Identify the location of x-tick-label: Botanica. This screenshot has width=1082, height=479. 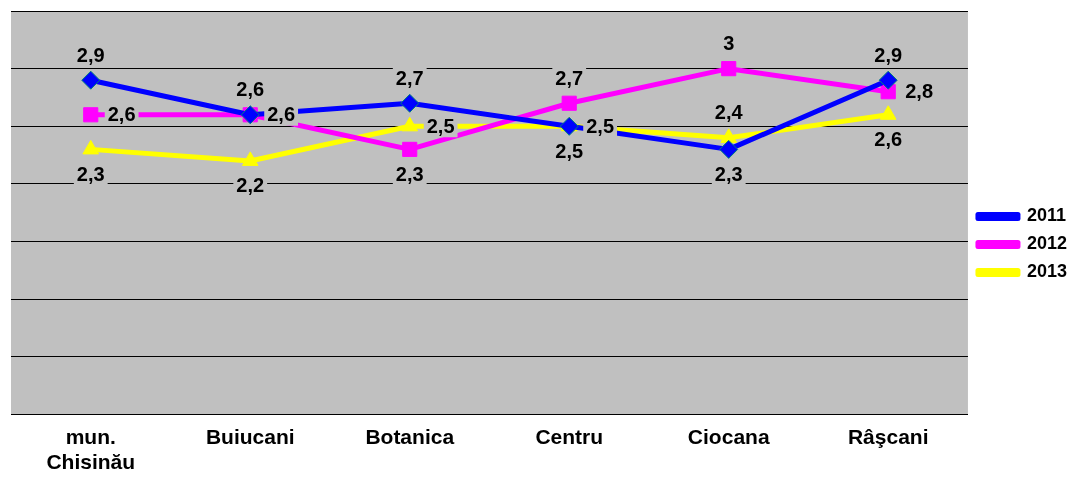
(410, 436).